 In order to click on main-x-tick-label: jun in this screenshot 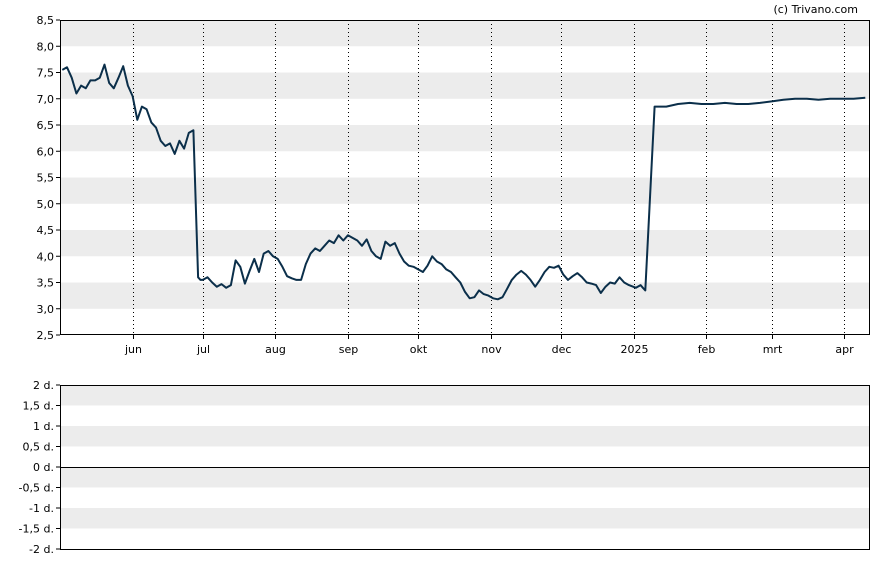, I will do `click(133, 349)`.